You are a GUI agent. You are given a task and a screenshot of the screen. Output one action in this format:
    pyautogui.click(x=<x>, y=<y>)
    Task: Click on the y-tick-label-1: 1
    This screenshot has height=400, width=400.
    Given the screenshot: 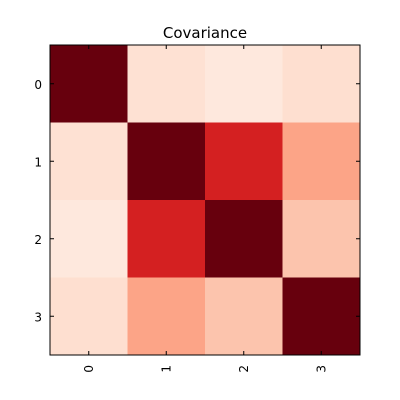 What is the action you would take?
    pyautogui.click(x=38, y=162)
    